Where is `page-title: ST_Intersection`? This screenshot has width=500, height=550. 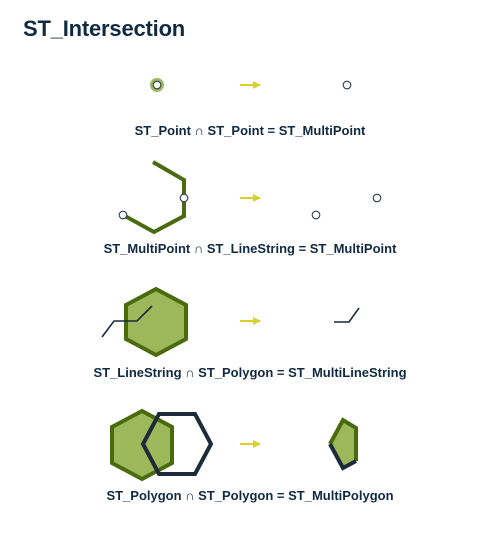 page-title: ST_Intersection is located at coordinates (104, 28).